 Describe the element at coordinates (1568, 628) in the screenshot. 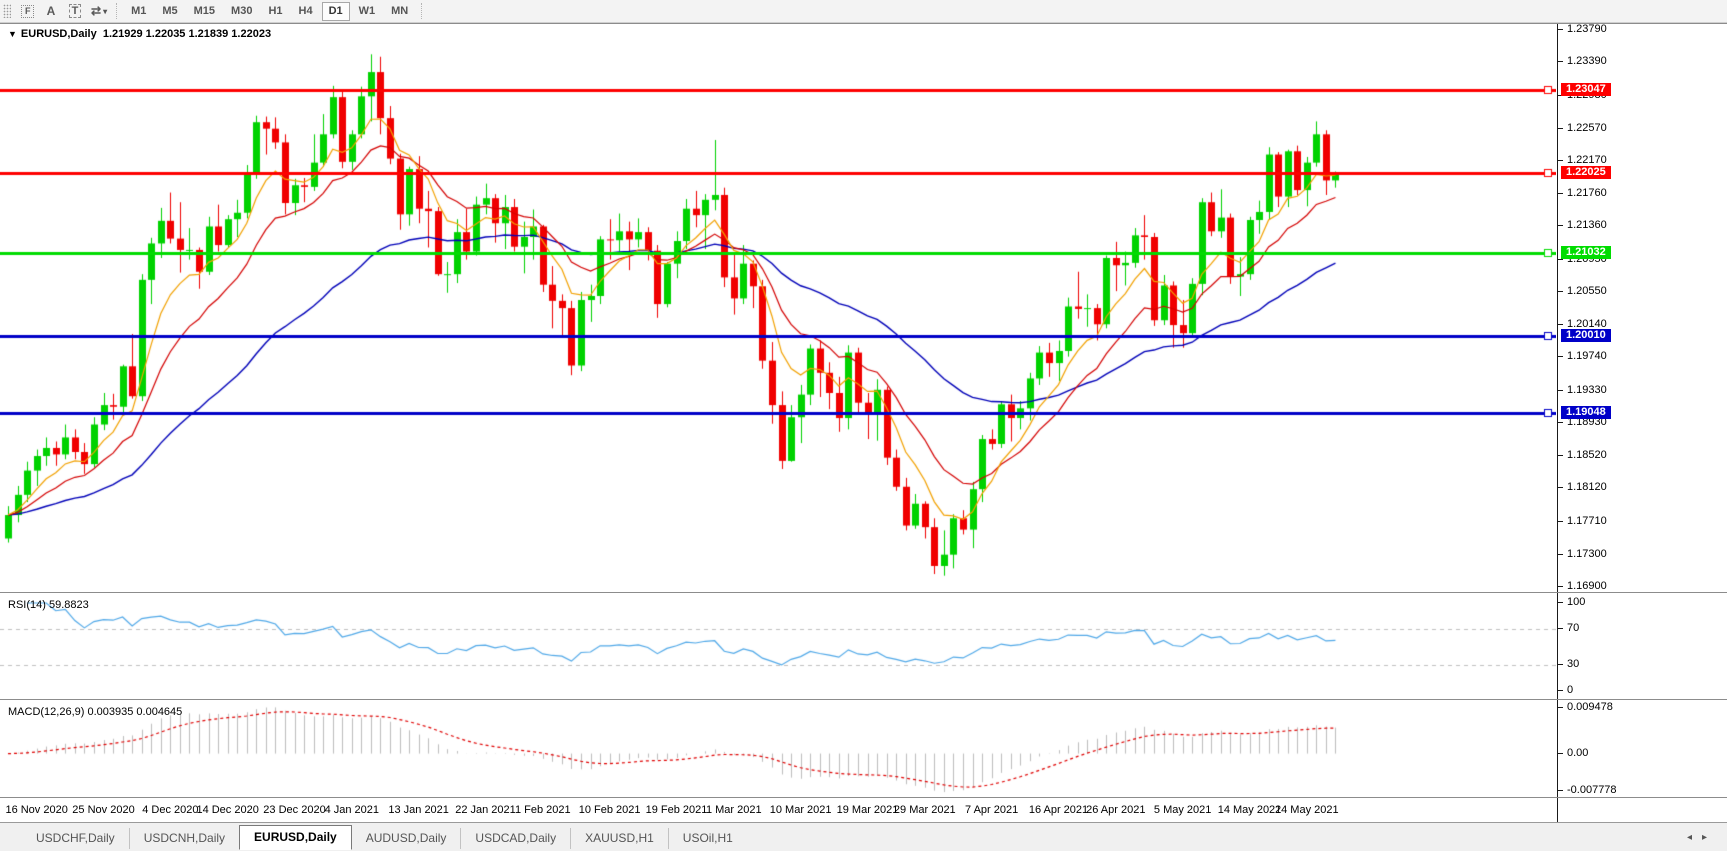

I see `rsi-scale-label: 70` at that location.